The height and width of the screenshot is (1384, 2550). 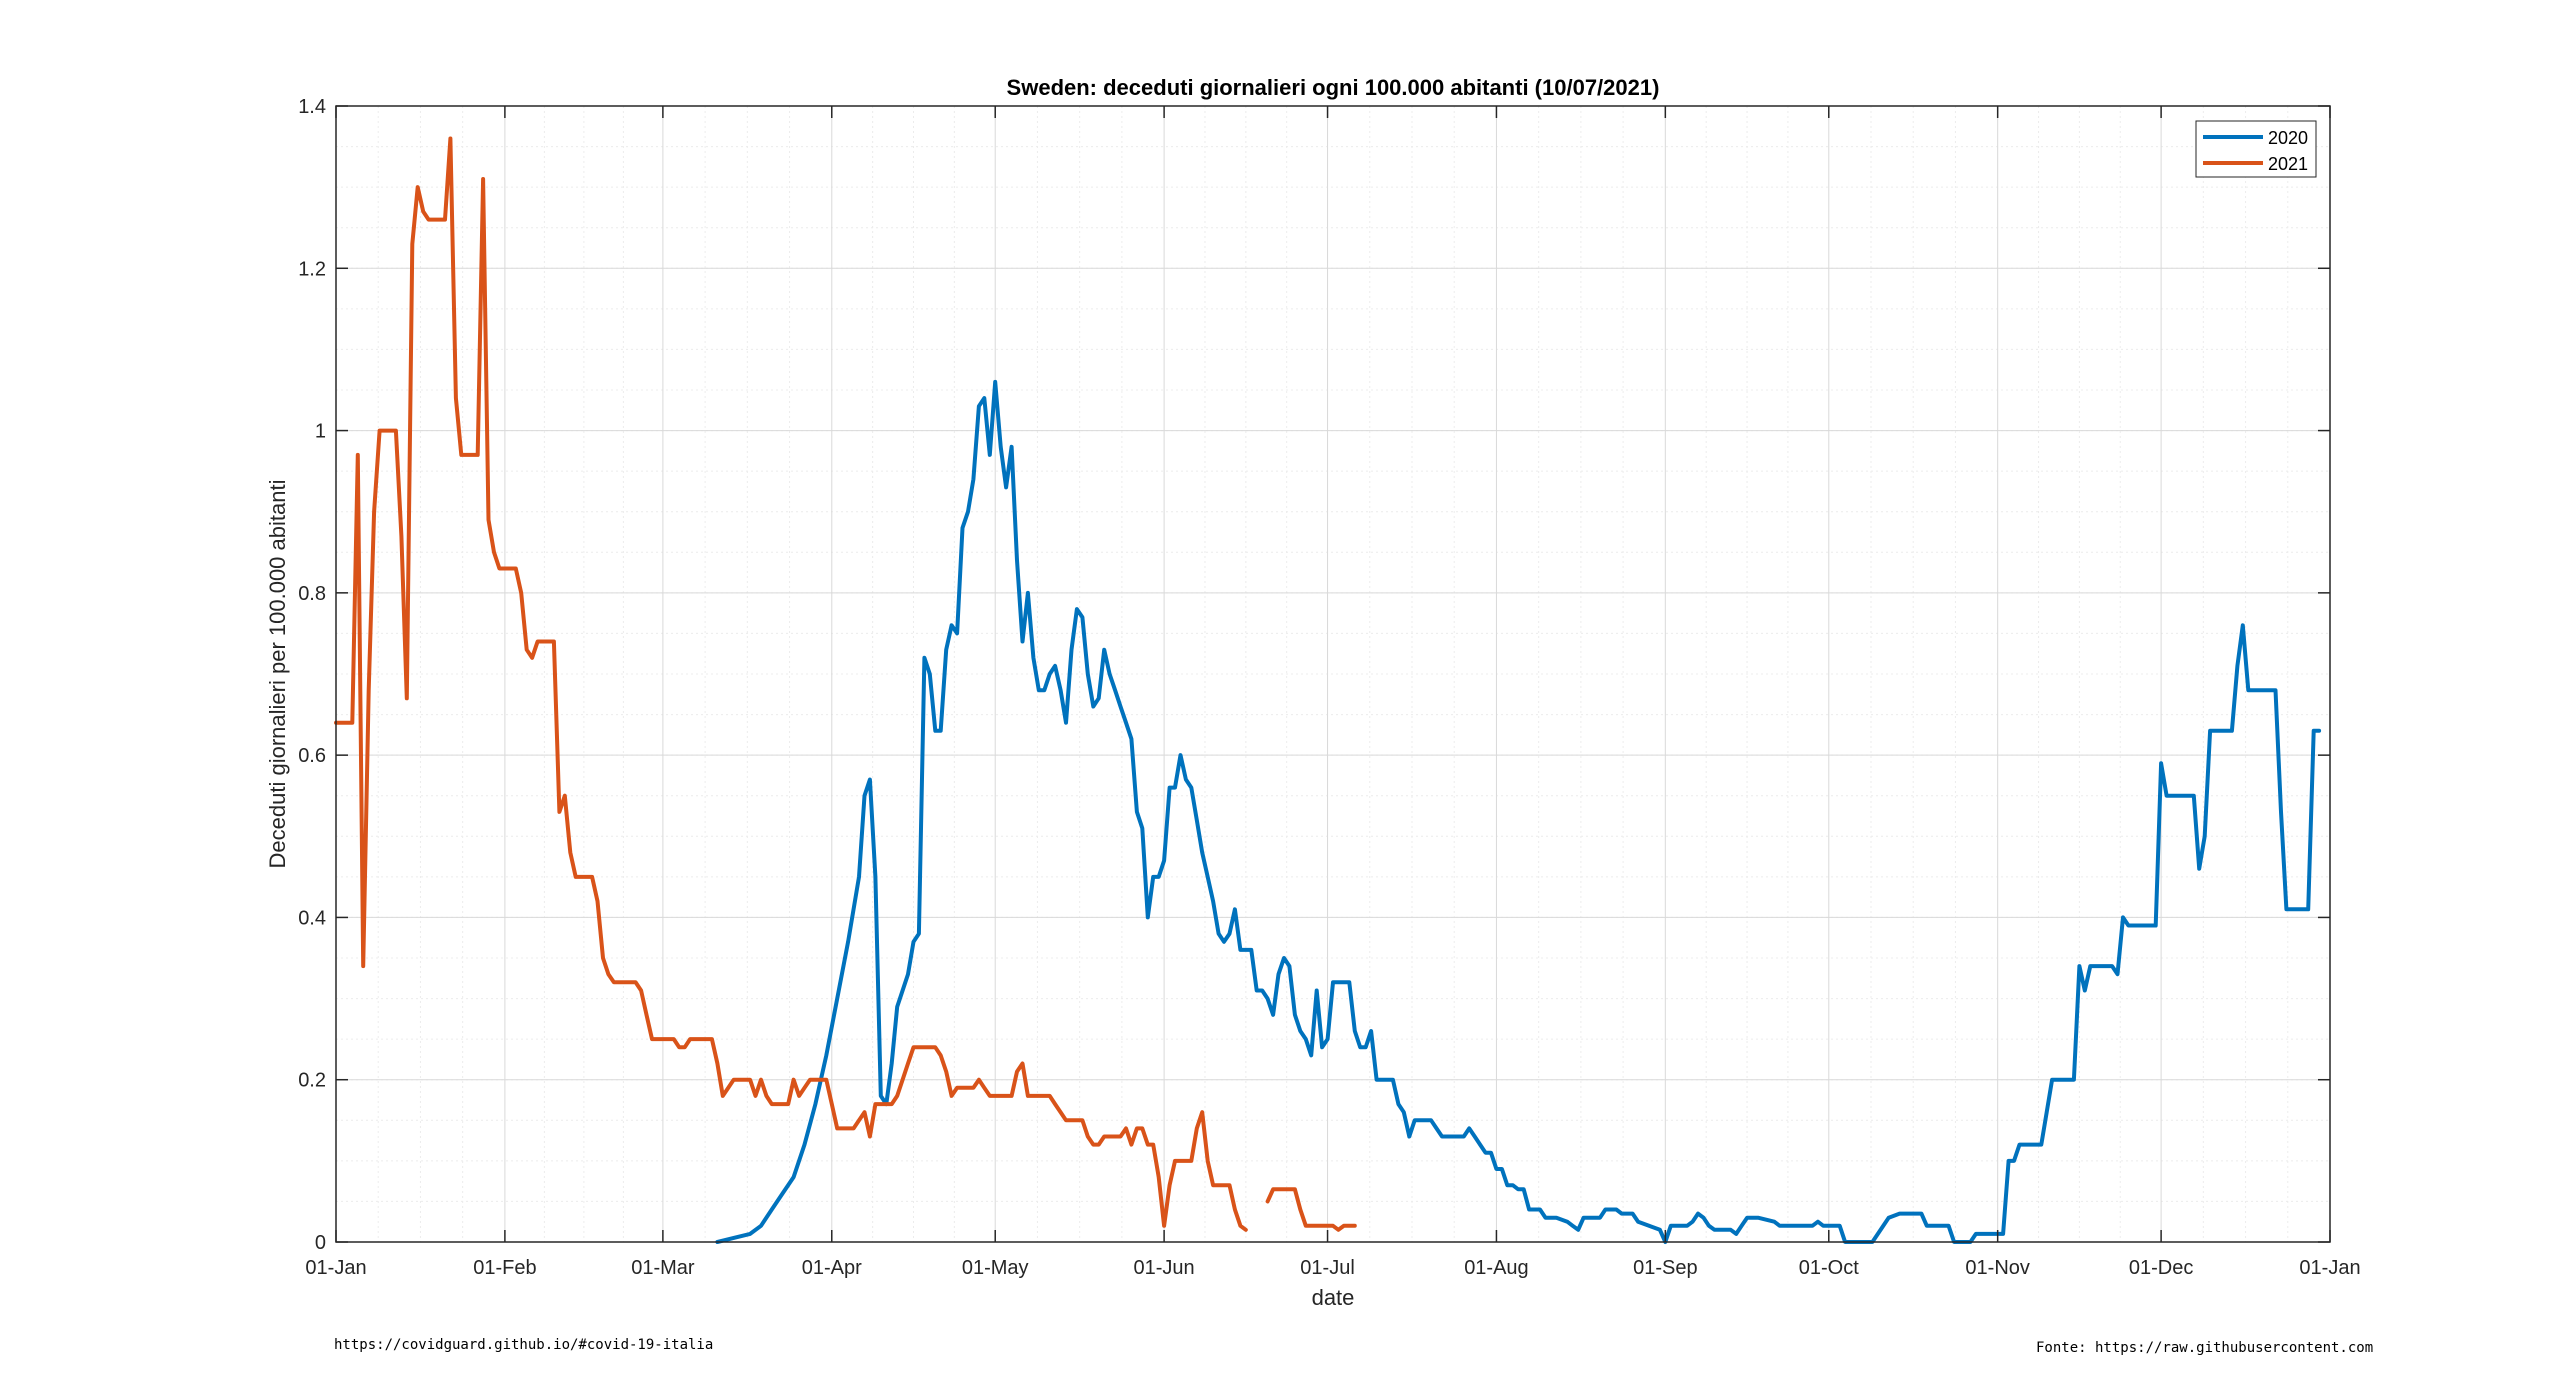 I want to click on x-tick-label: 01-Nov, so click(x=1997, y=1268).